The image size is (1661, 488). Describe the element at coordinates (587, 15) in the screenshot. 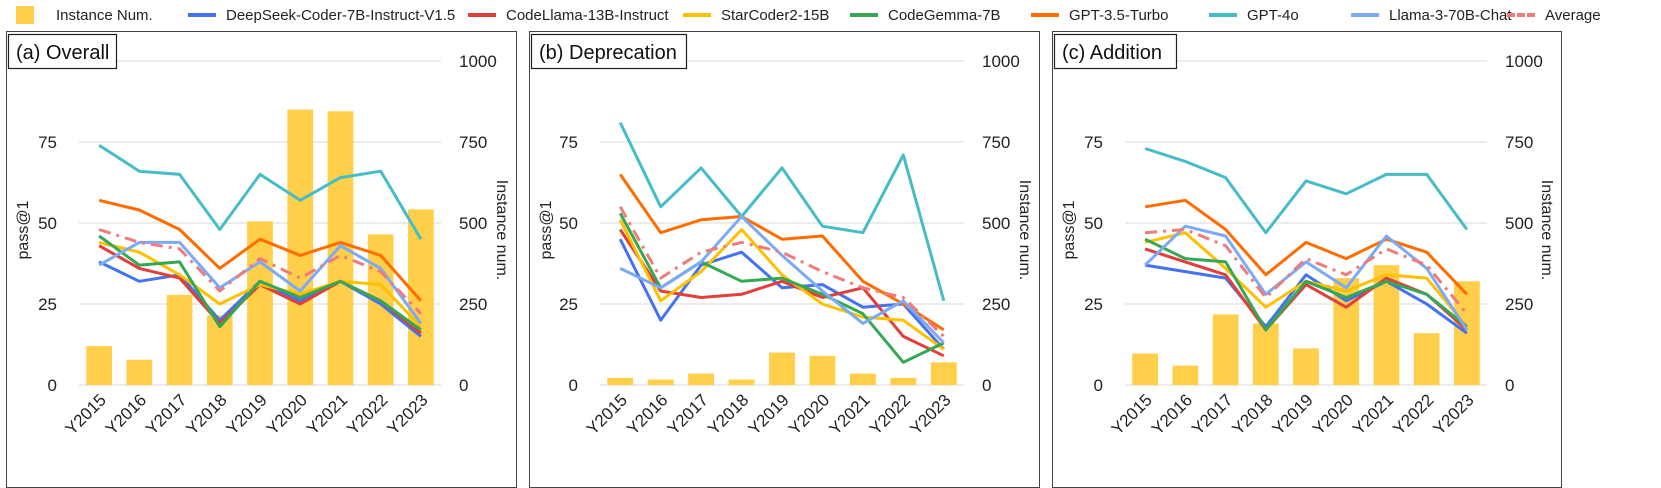

I see `legend-label: CodeLlama-13B-Instruct` at that location.